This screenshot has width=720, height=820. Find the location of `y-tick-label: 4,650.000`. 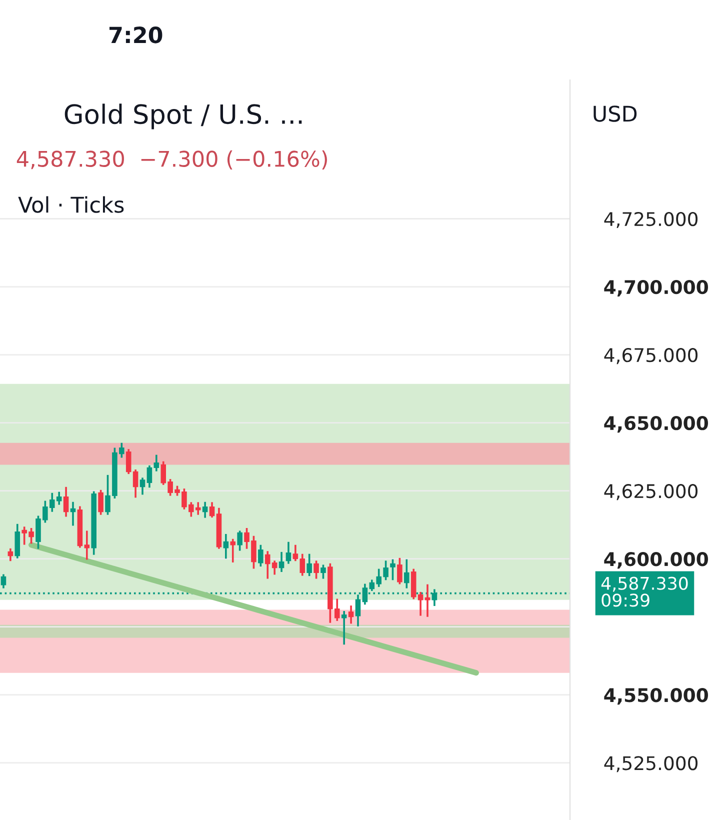

y-tick-label: 4,650.000 is located at coordinates (656, 424).